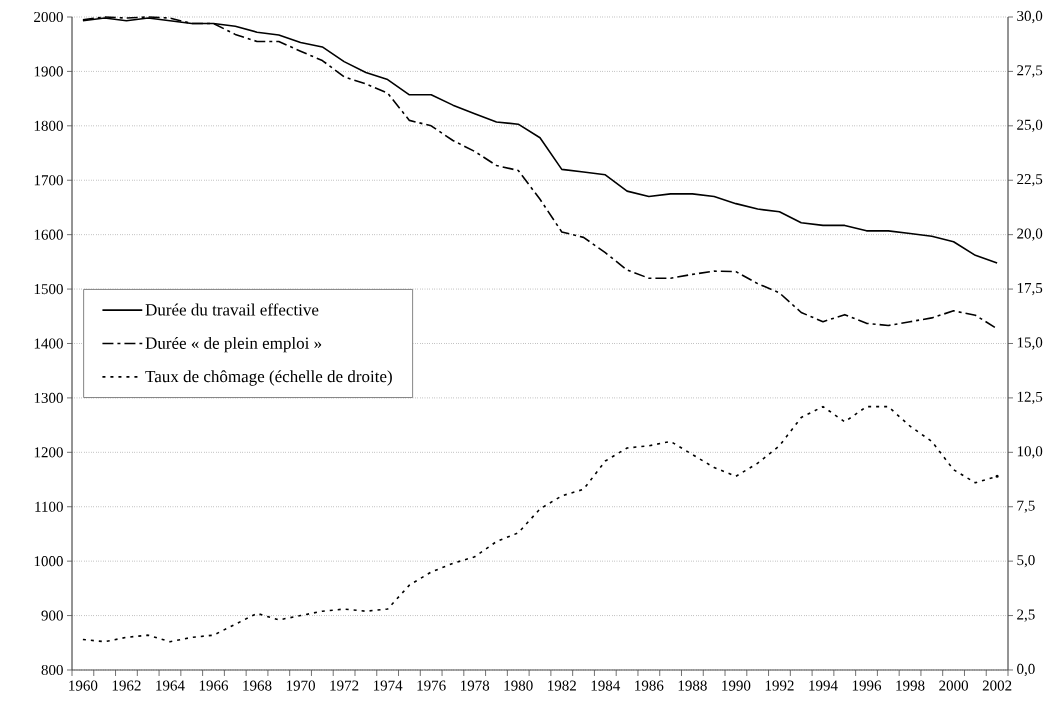 Image resolution: width=1060 pixels, height=706 pixels. I want to click on x-tick-label: 2000, so click(954, 685).